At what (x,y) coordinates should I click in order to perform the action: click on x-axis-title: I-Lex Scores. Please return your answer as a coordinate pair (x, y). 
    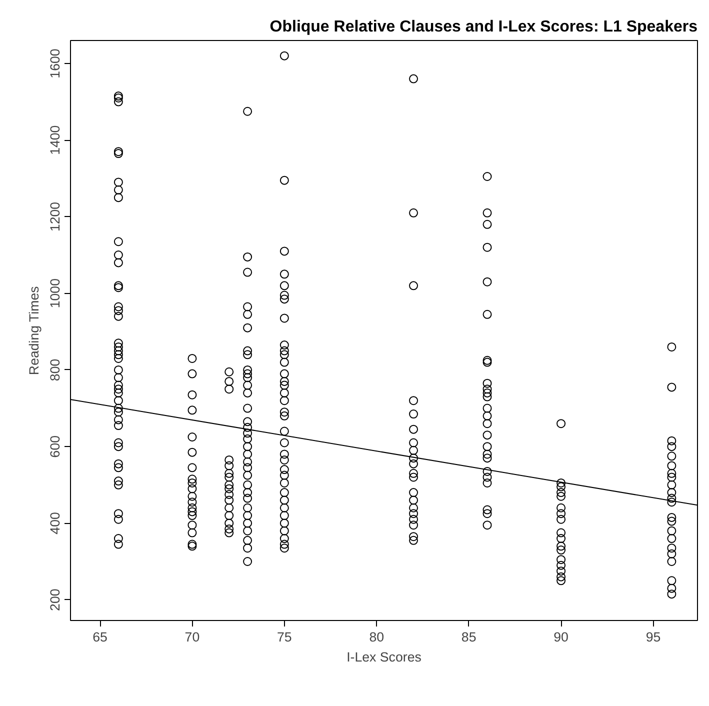
    Looking at the image, I should click on (384, 657).